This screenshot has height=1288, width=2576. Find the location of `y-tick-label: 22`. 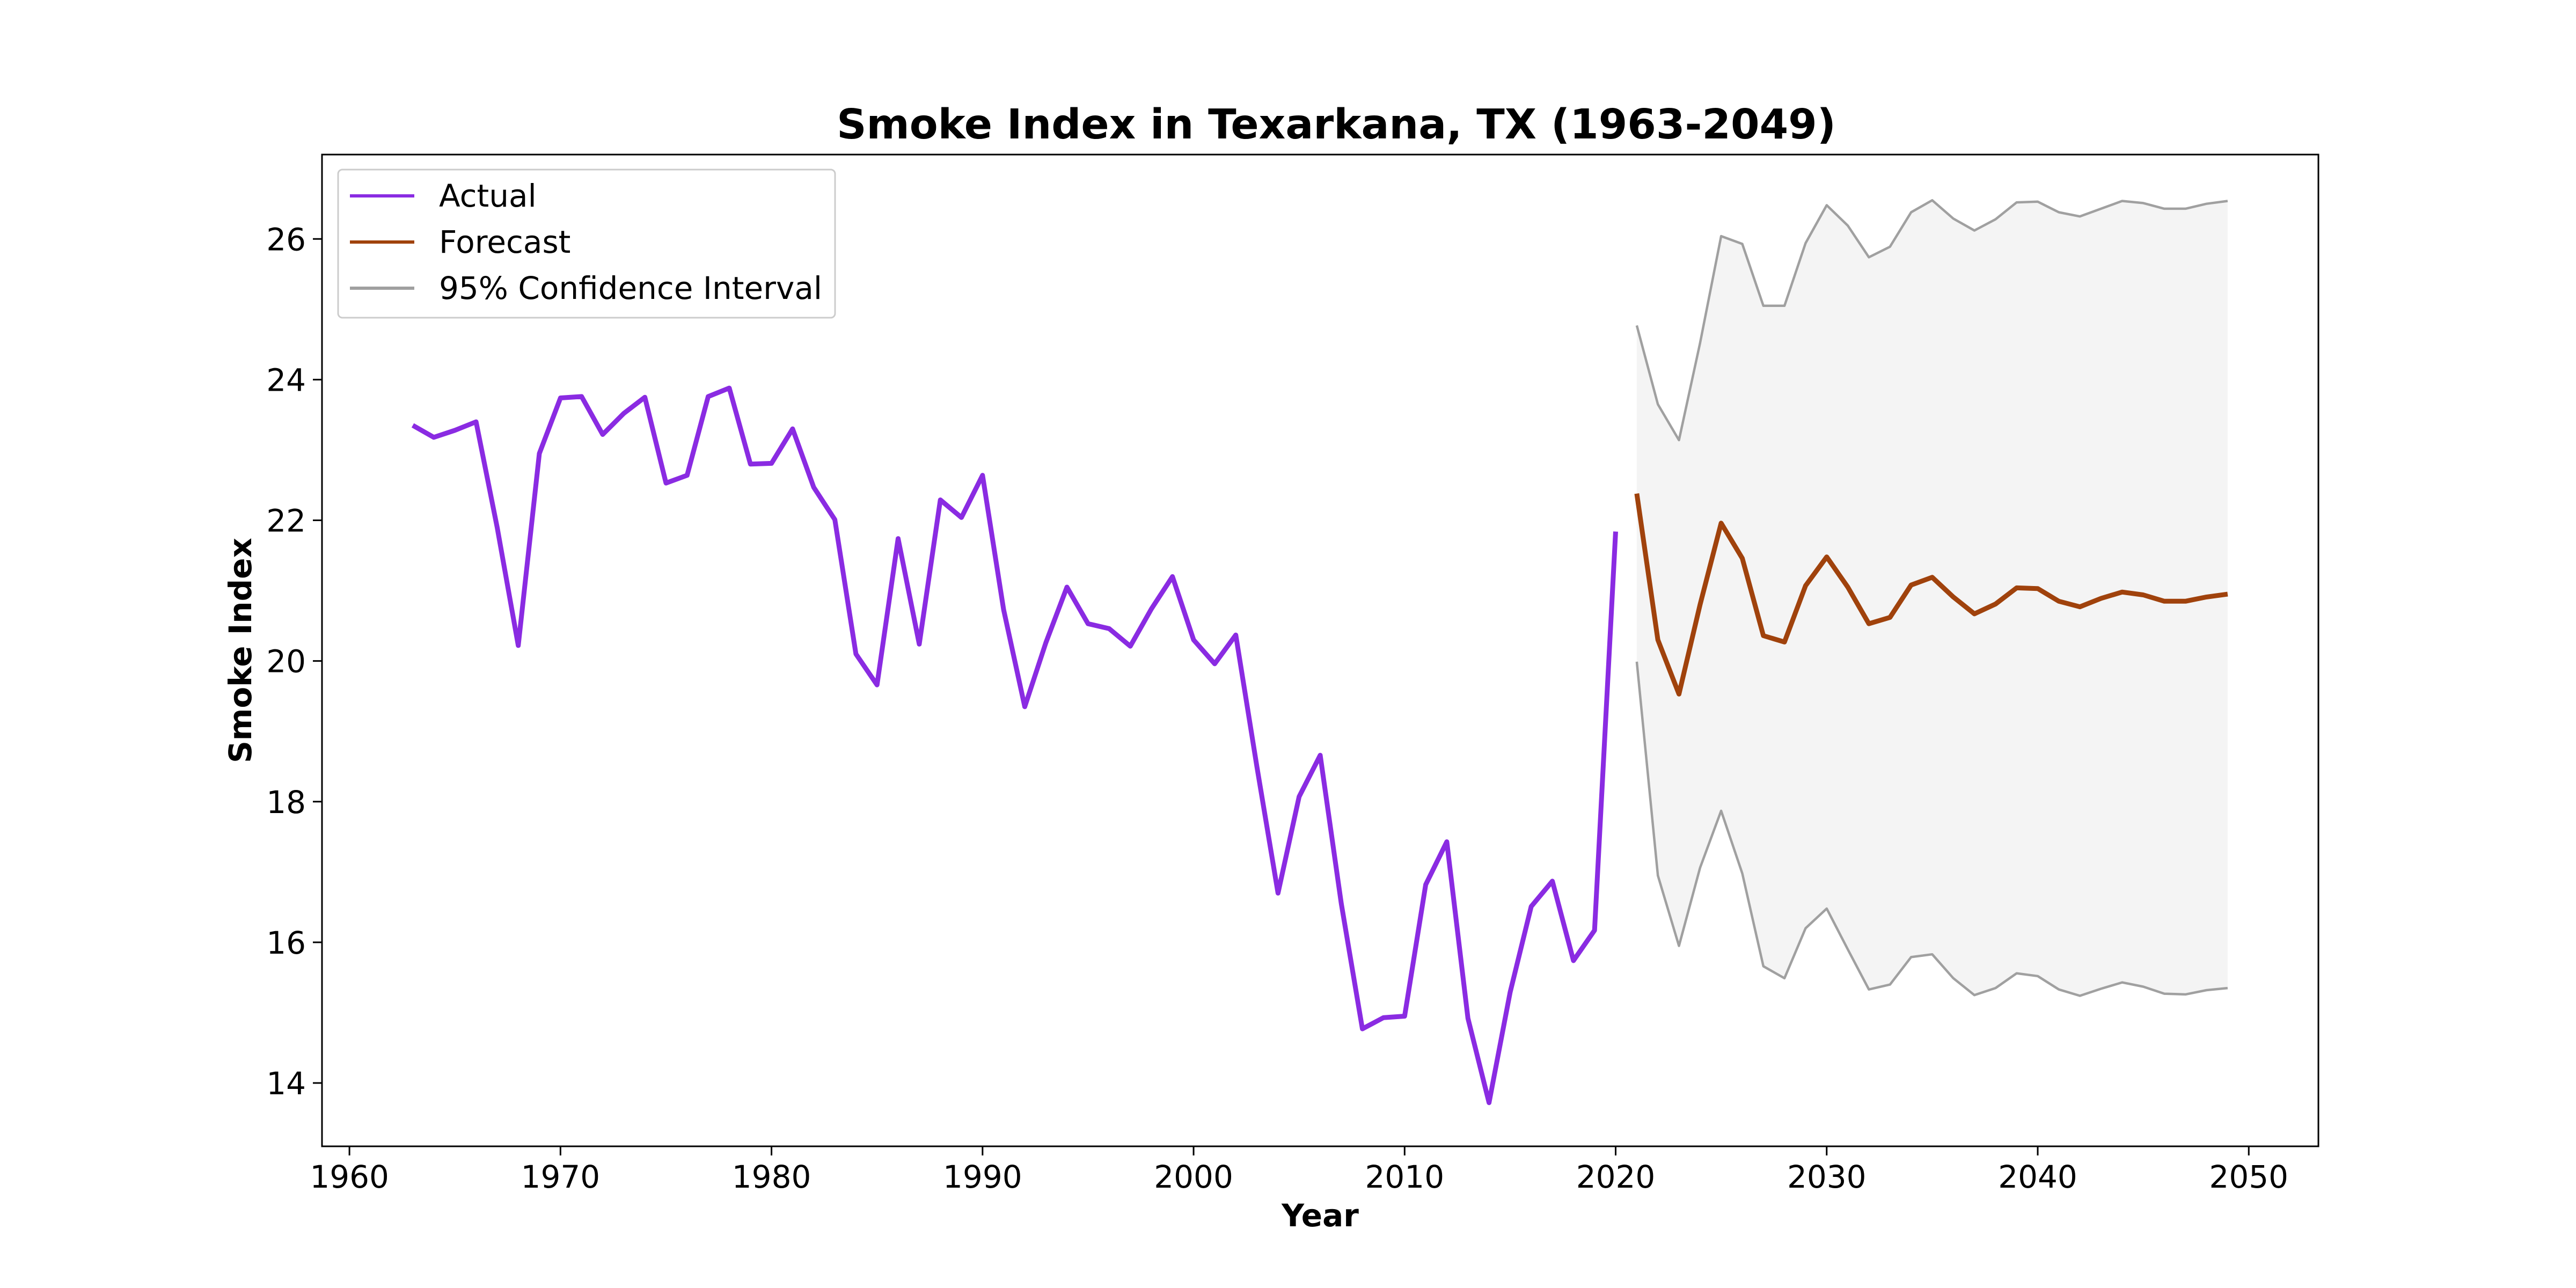

y-tick-label: 22 is located at coordinates (286, 521).